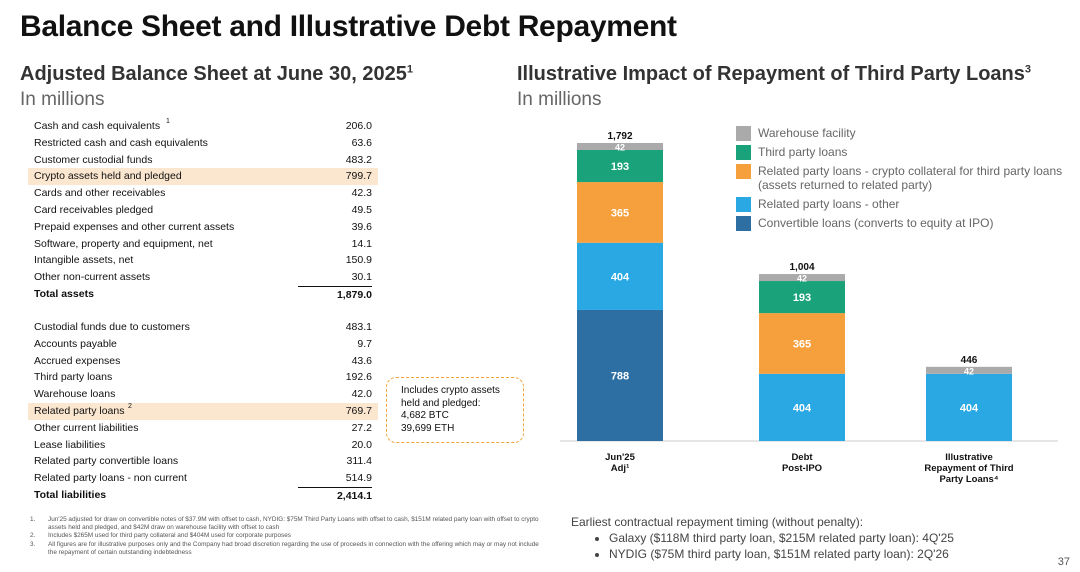 Image resolution: width=1080 pixels, height=572 pixels. Describe the element at coordinates (361, 360) in the screenshot. I see `row-value: 43.6` at that location.